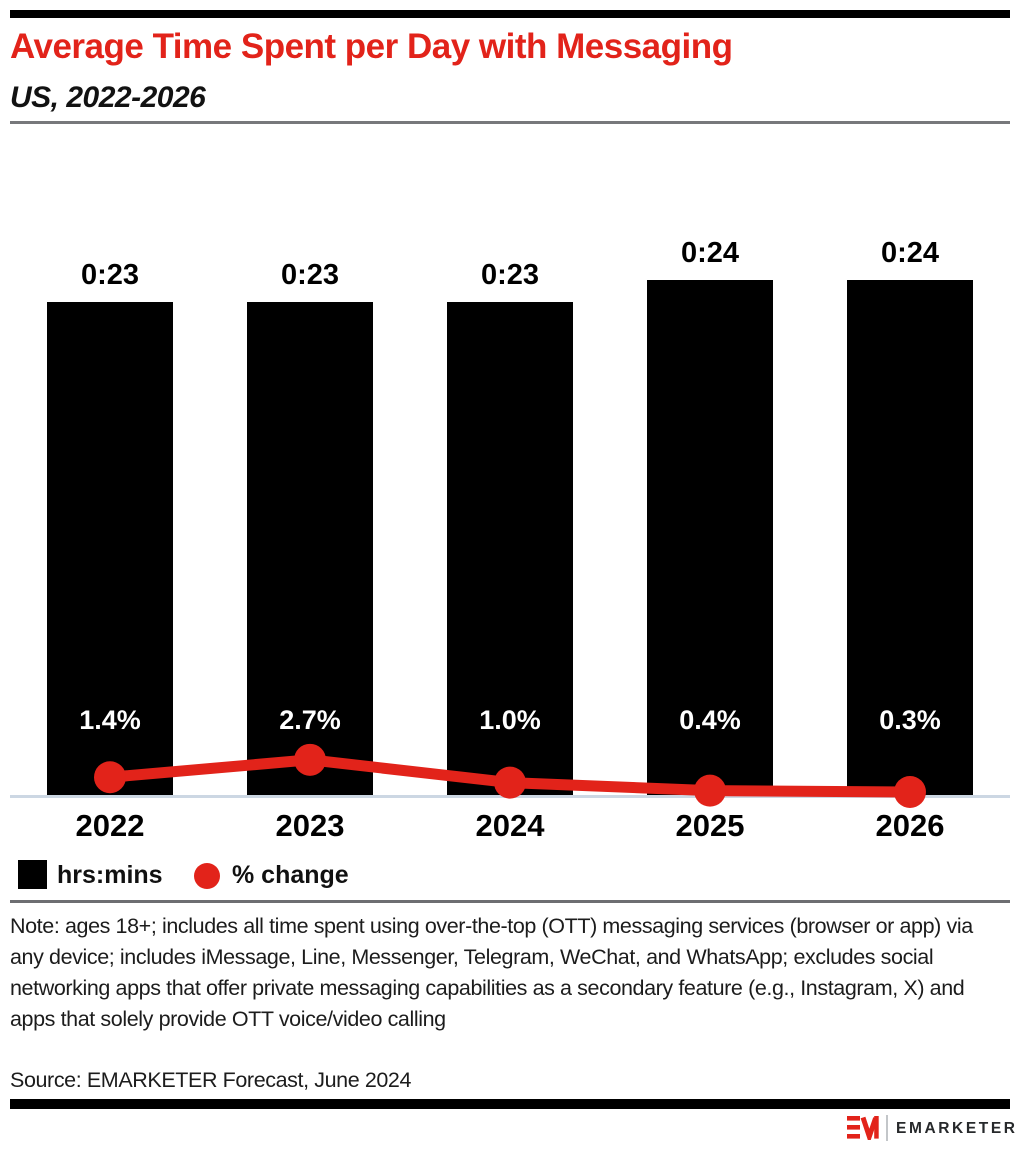 This screenshot has height=1150, width=1020. Describe the element at coordinates (510, 548) in the screenshot. I see `bar-2024` at that location.